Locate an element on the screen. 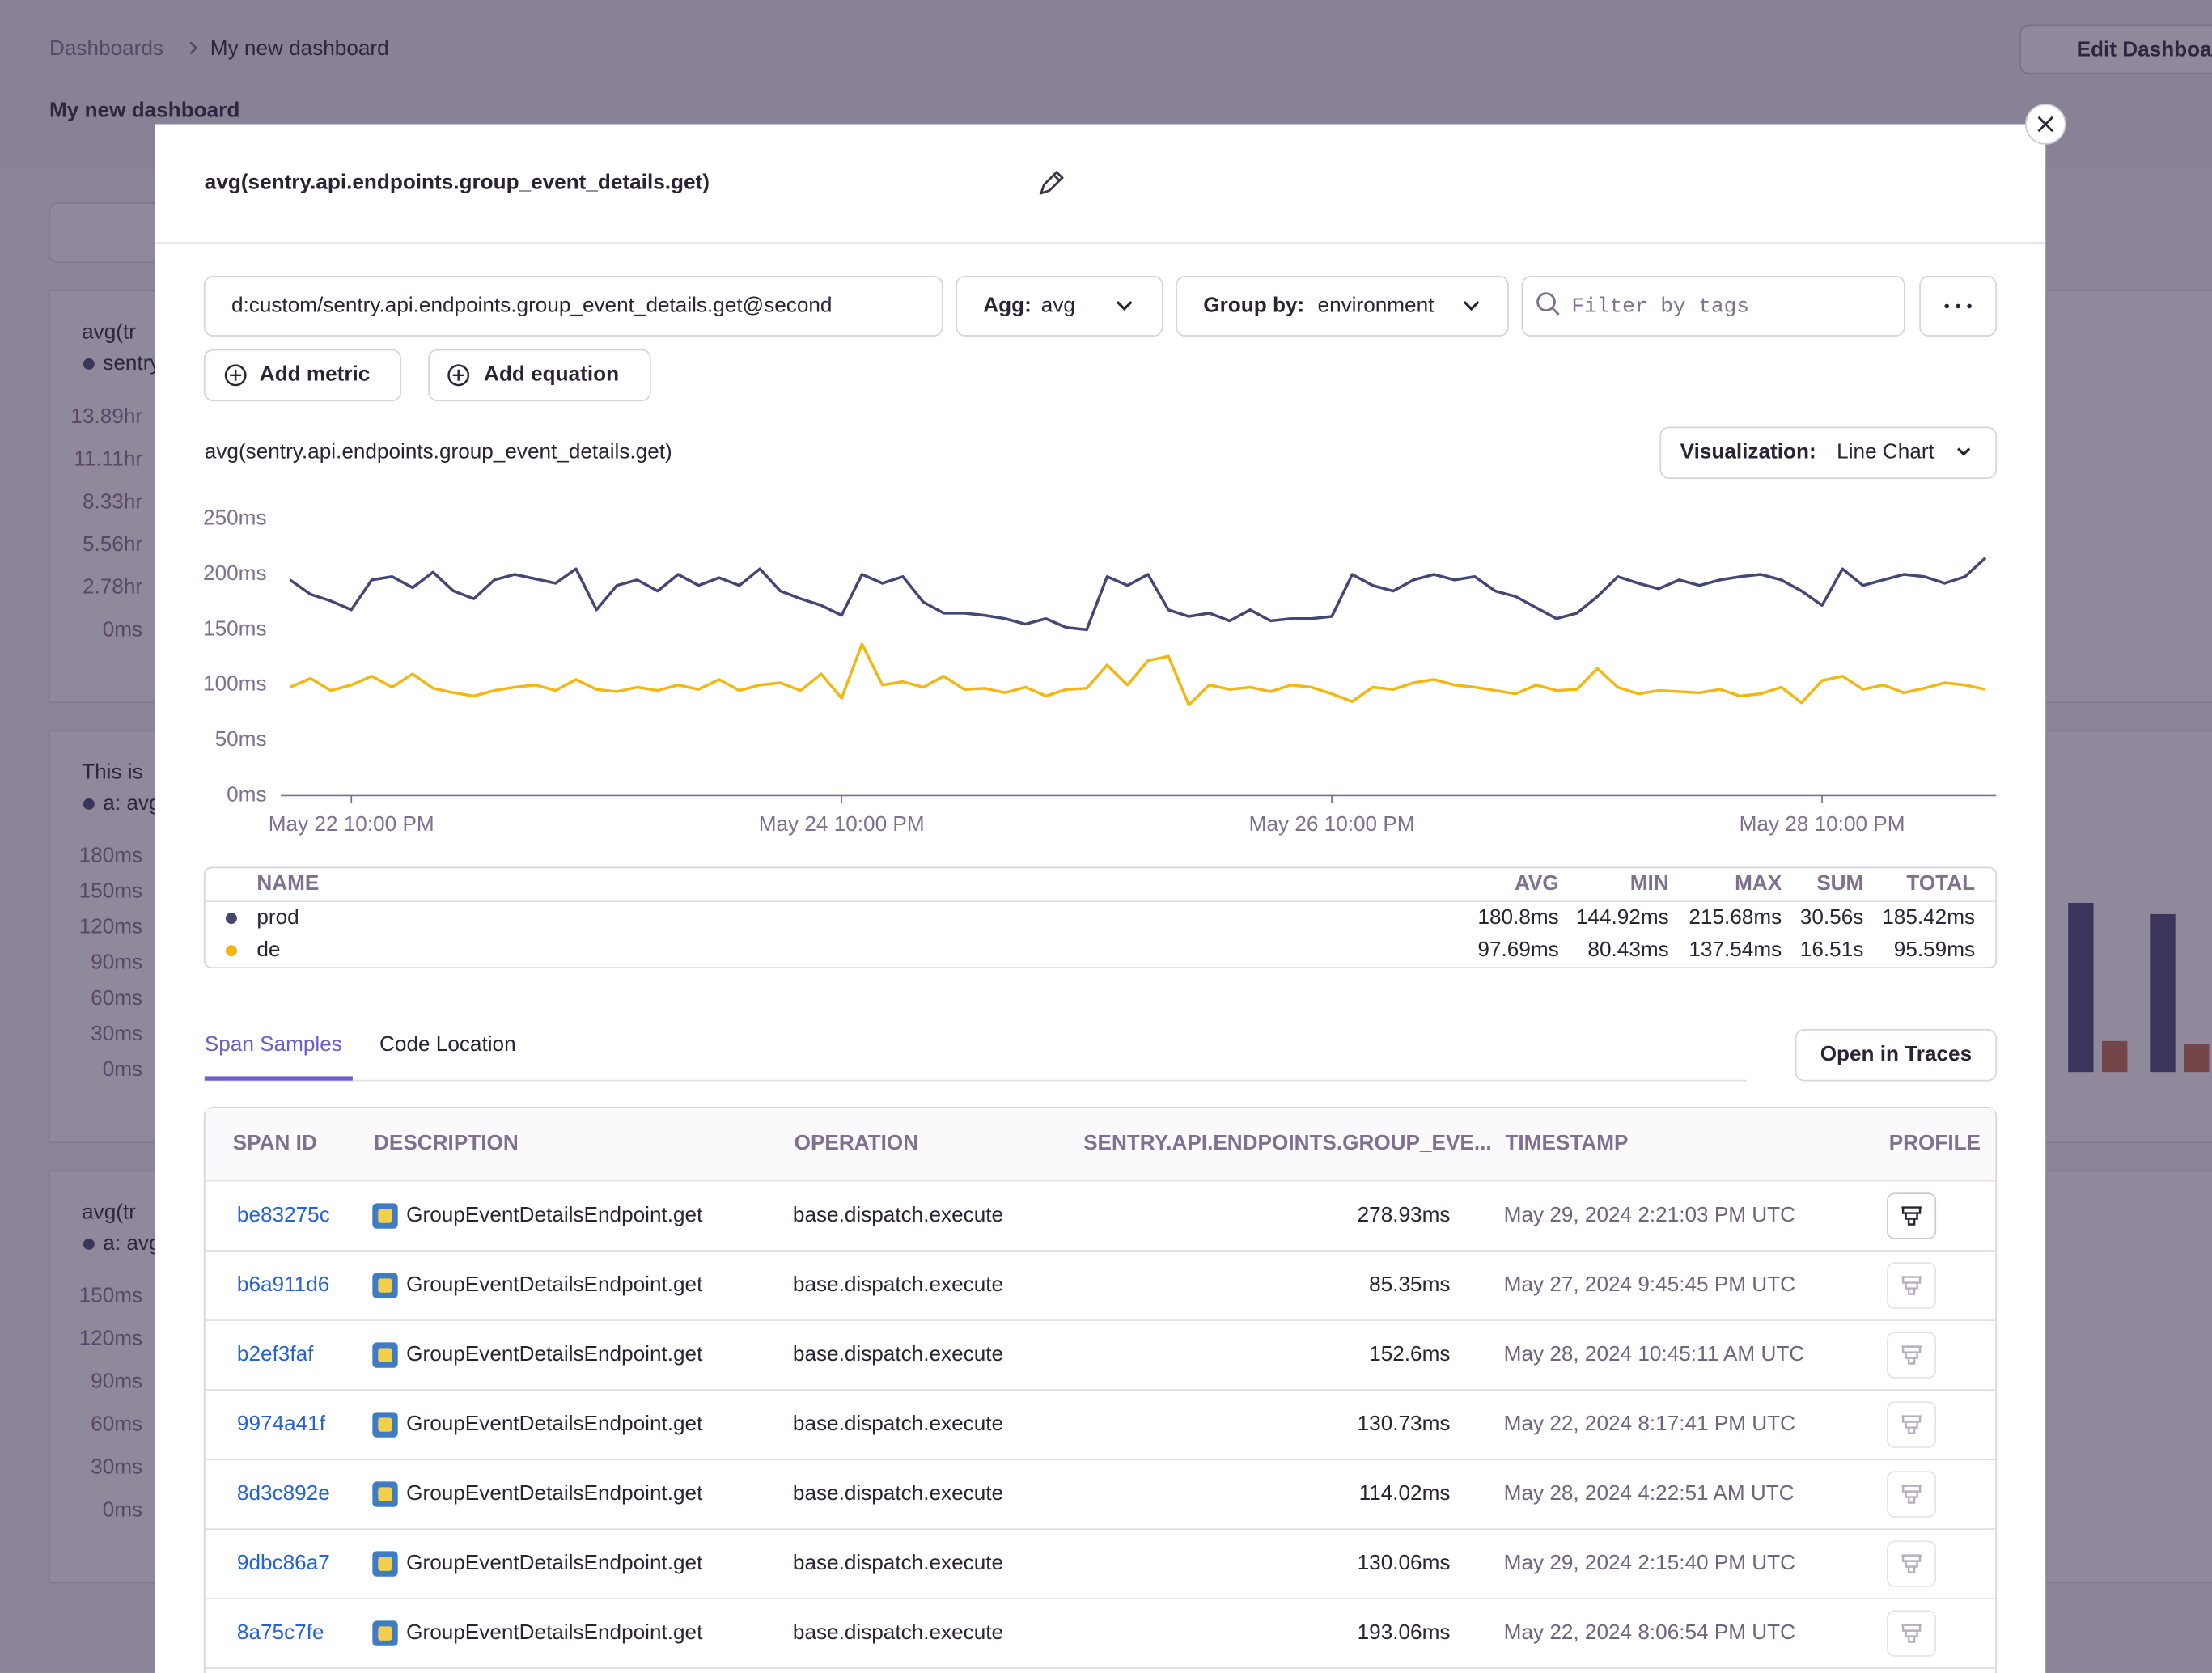  column-header: TOTAL is located at coordinates (1940, 882).